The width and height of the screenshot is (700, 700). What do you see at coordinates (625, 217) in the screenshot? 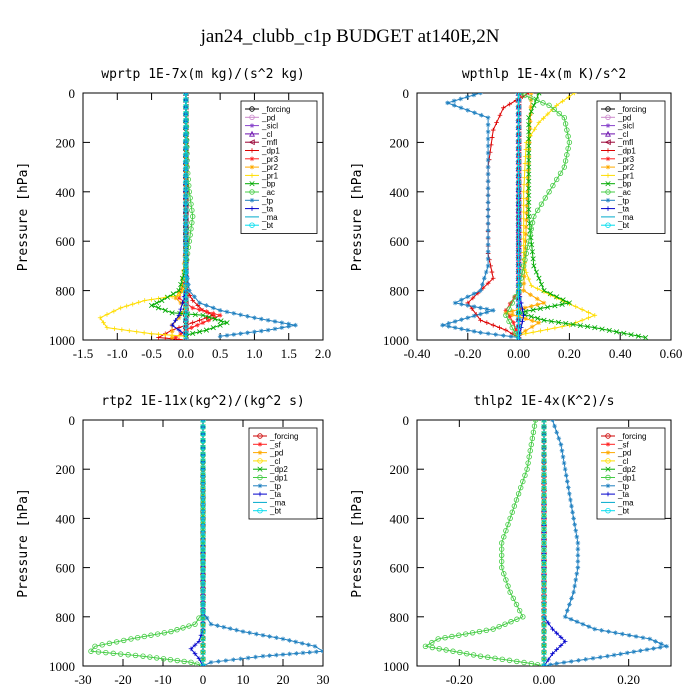
I see `legend-label: _ma` at bounding box center [625, 217].